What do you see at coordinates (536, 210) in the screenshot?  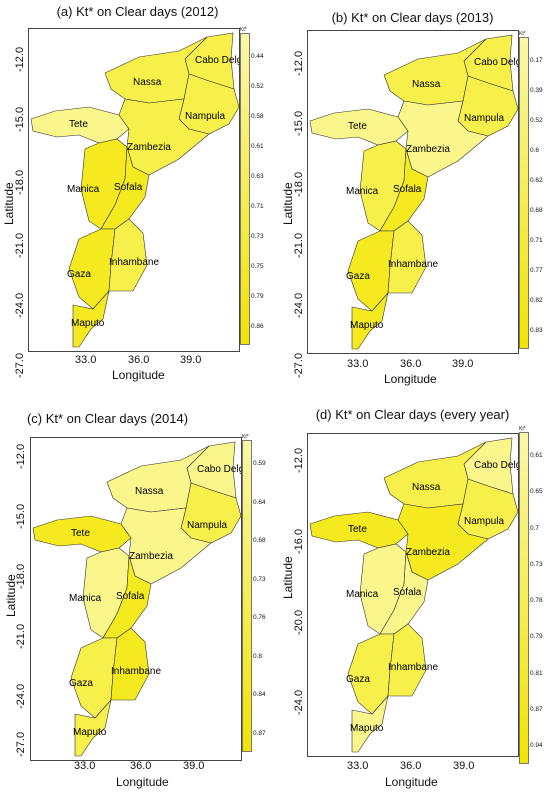 I see `legend-value: 0.68` at bounding box center [536, 210].